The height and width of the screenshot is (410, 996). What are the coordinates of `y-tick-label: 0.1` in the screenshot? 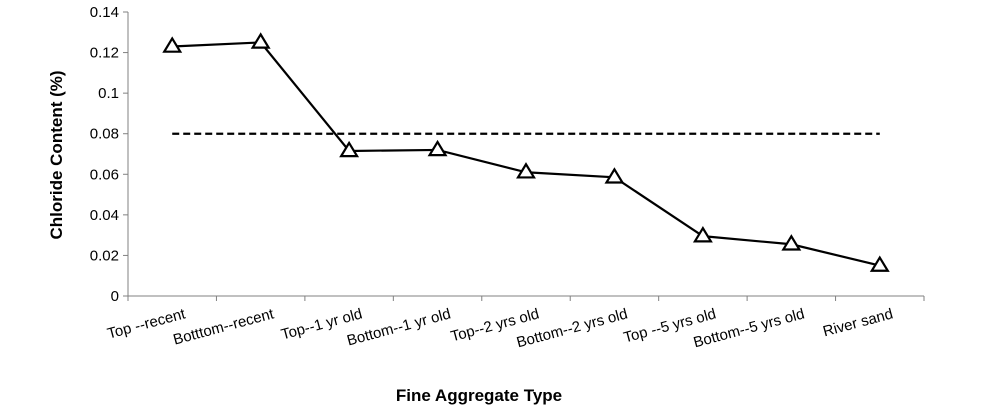 It's located at (108, 93).